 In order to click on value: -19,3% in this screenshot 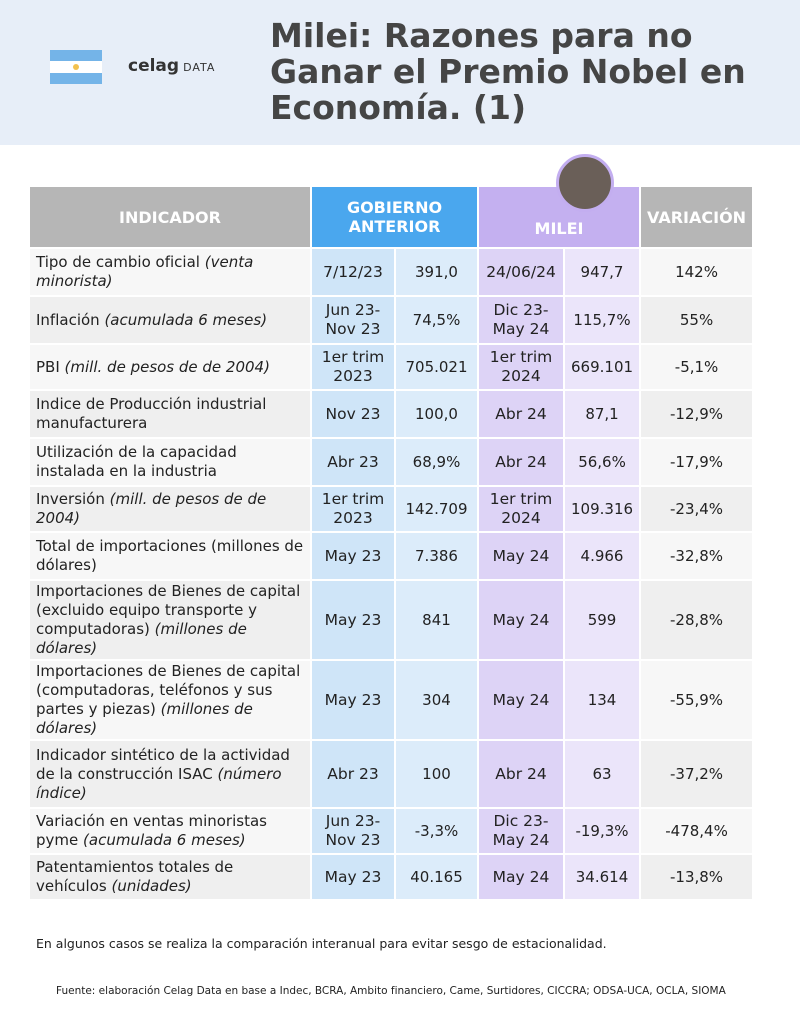, I will do `click(602, 831)`.